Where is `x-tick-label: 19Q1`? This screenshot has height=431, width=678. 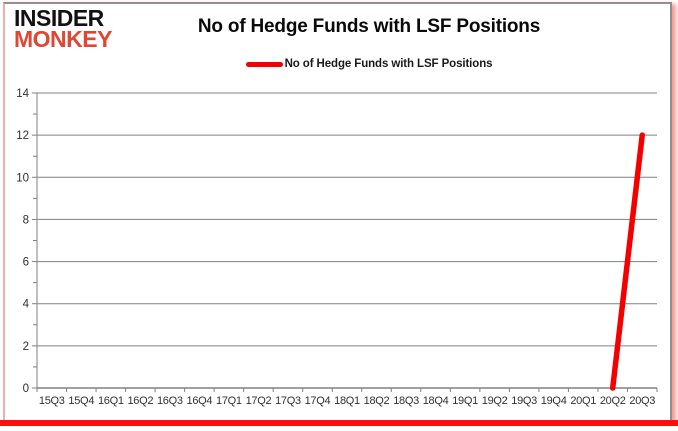
x-tick-label: 19Q1 is located at coordinates (465, 401).